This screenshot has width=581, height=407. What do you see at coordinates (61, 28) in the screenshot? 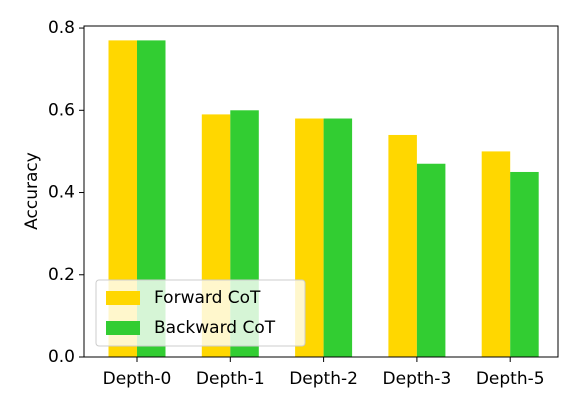
I see `y-tick-label: 0.8` at bounding box center [61, 28].